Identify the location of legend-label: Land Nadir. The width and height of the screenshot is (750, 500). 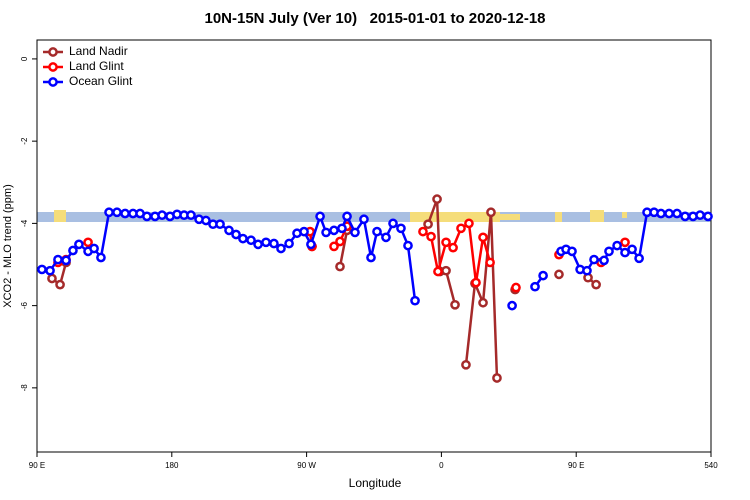
(98, 51).